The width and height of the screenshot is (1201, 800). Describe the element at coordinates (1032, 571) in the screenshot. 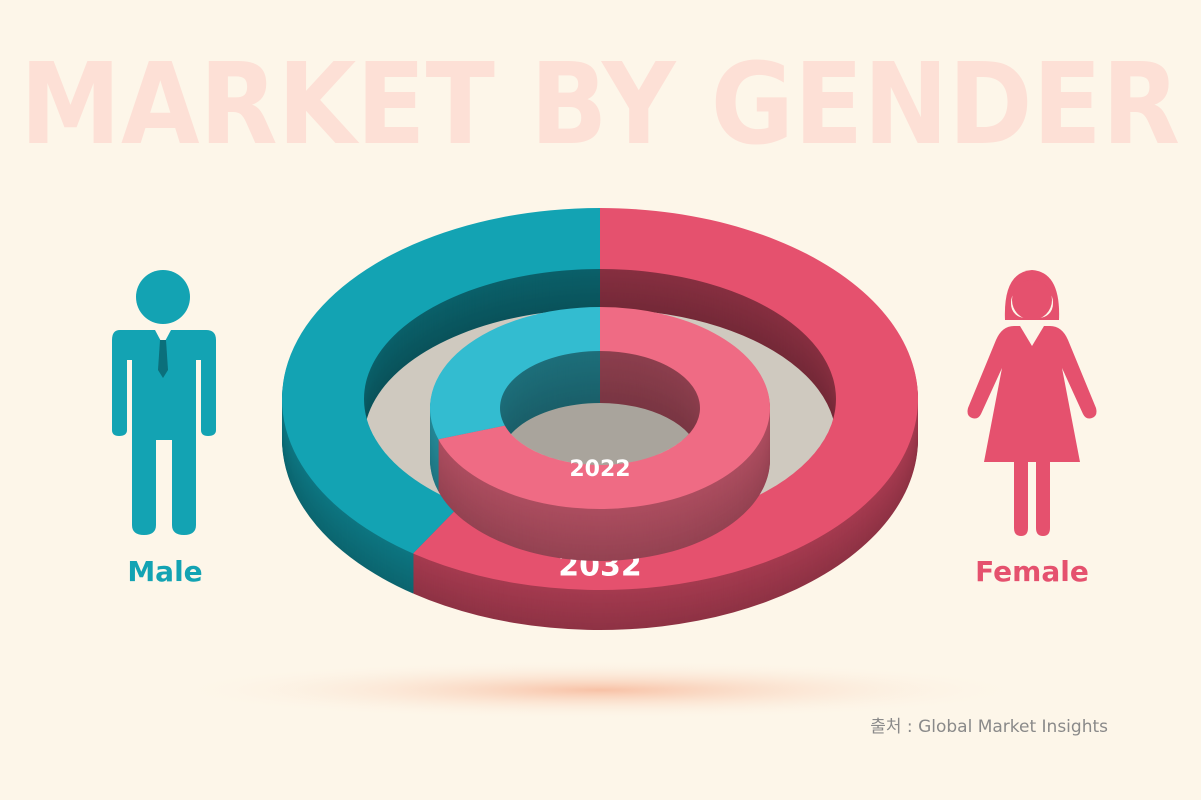

I see `legend-label: Female` at that location.